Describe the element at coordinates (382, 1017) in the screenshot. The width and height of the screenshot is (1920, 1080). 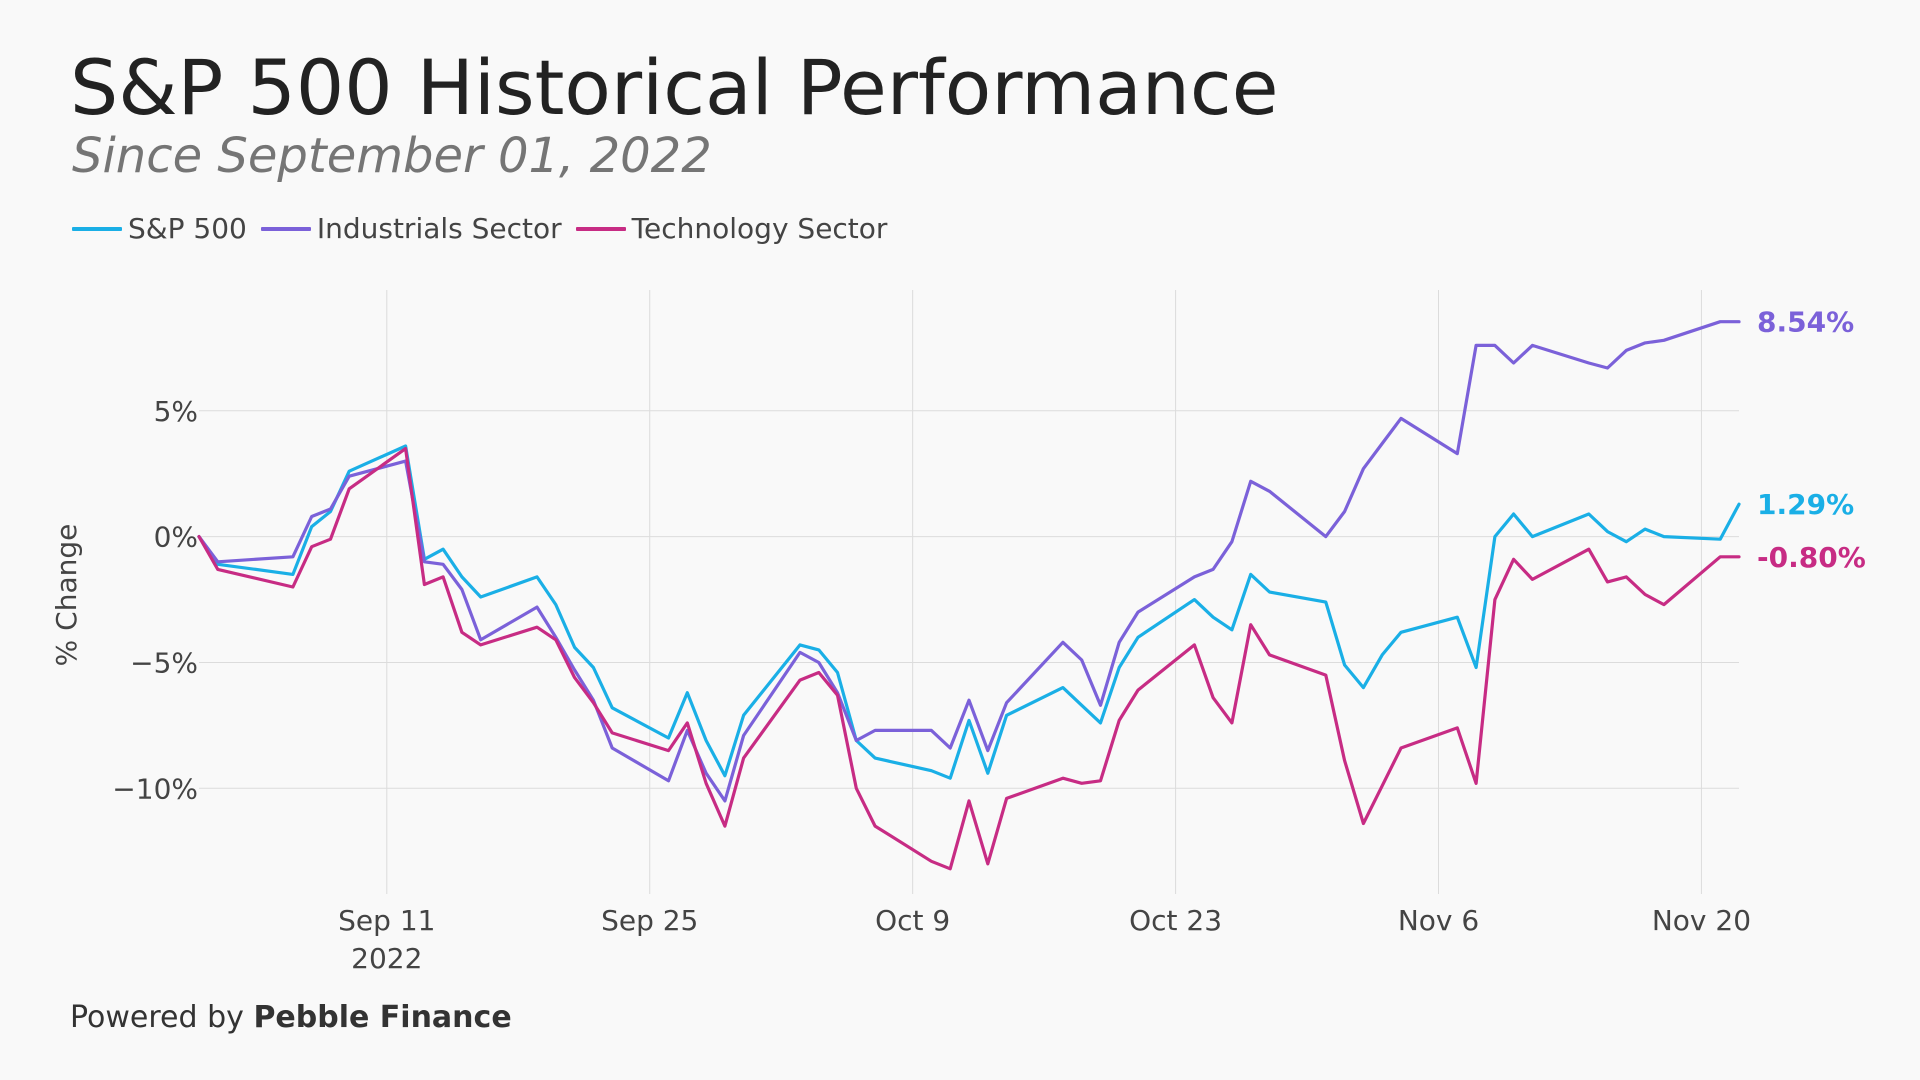
I see `footer-brand: Pebble Finance` at that location.